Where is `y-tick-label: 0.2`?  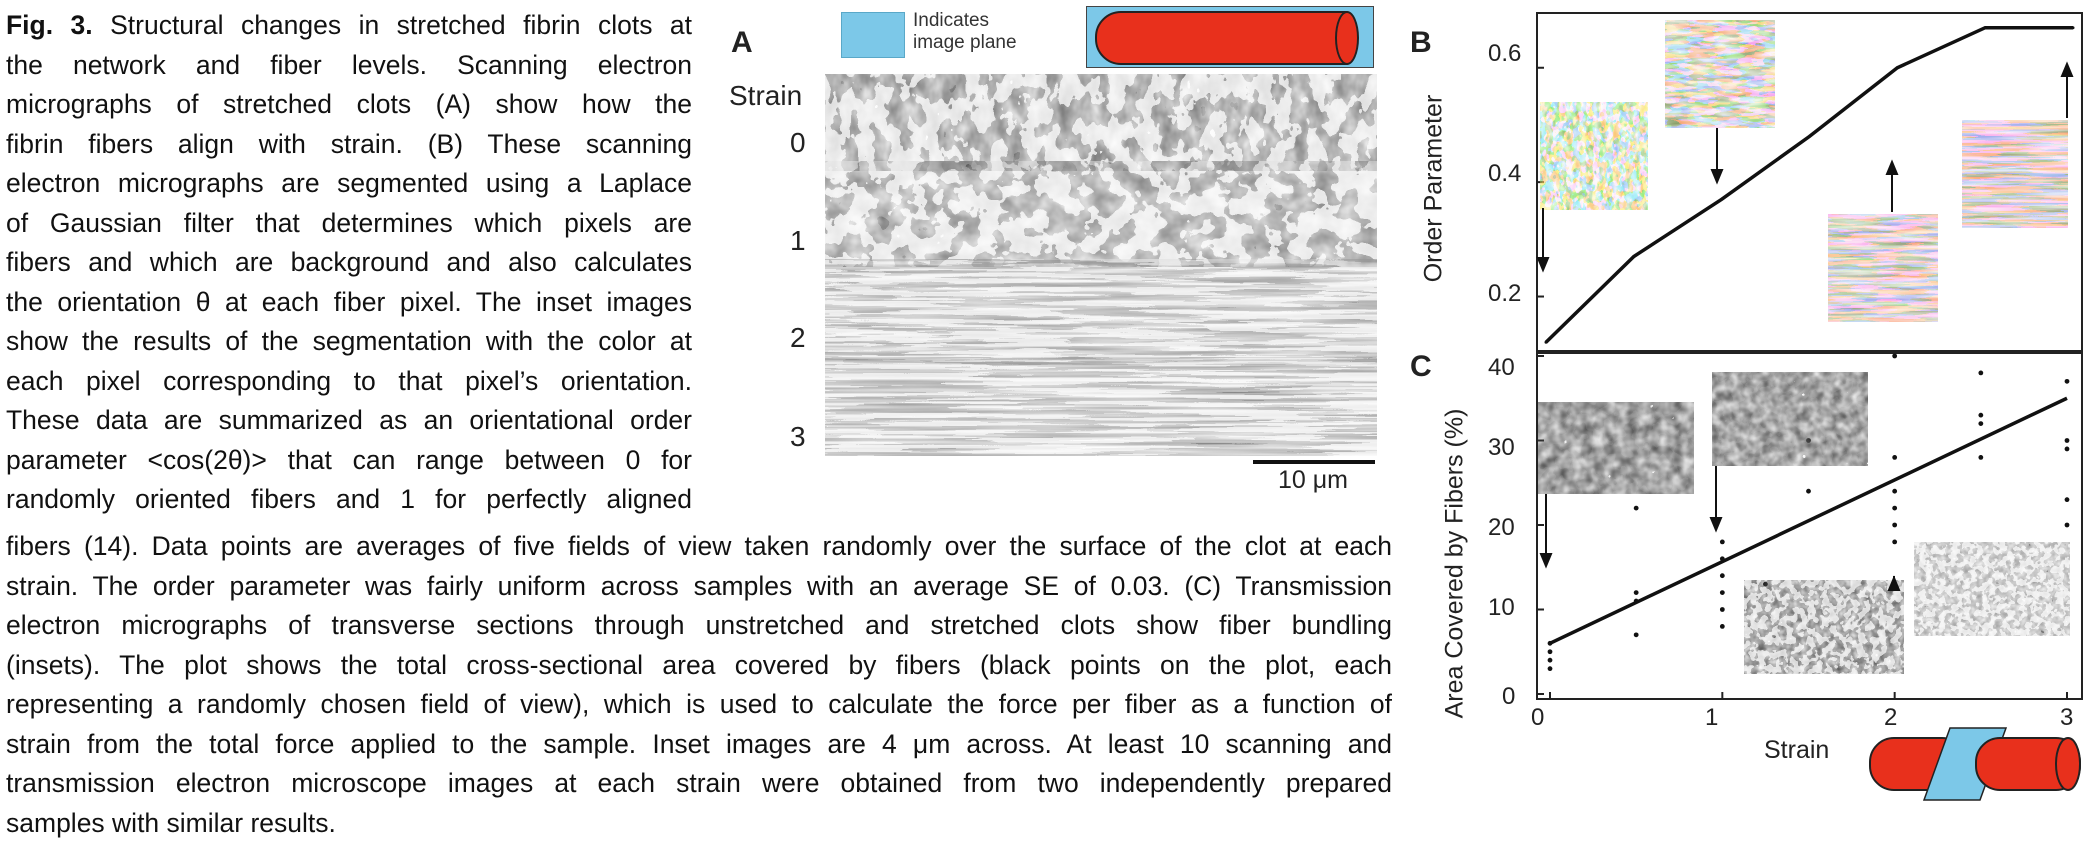 y-tick-label: 0.2 is located at coordinates (1504, 294).